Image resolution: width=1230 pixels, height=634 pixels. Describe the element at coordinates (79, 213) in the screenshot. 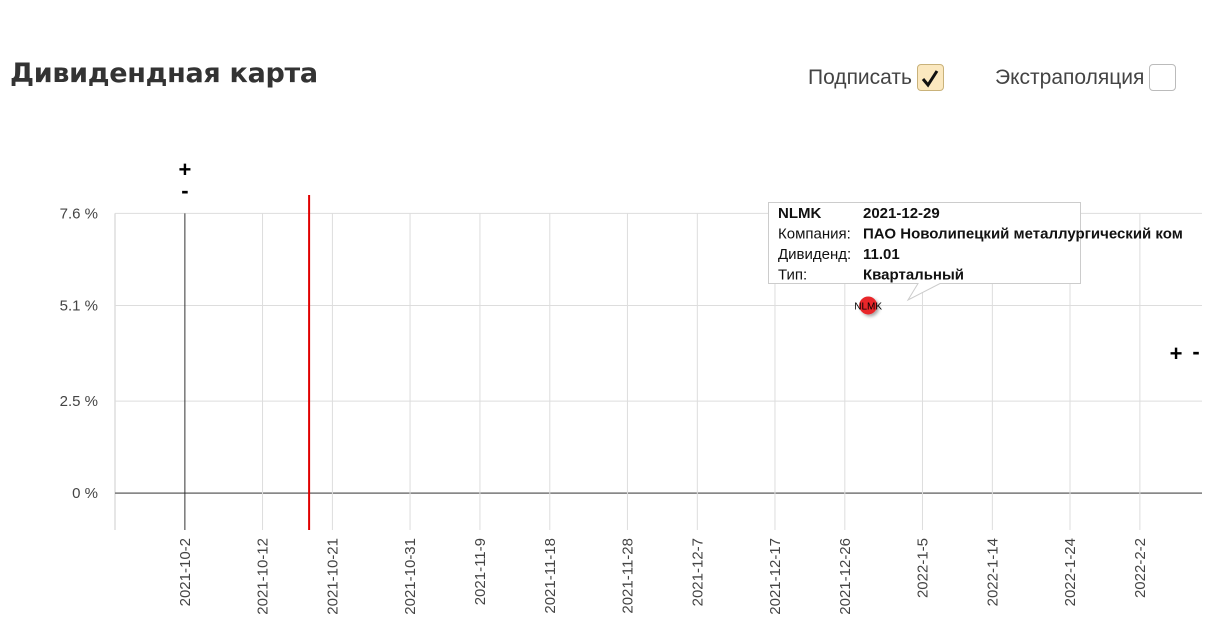

I see `y-tick-label: 7.6 %` at that location.